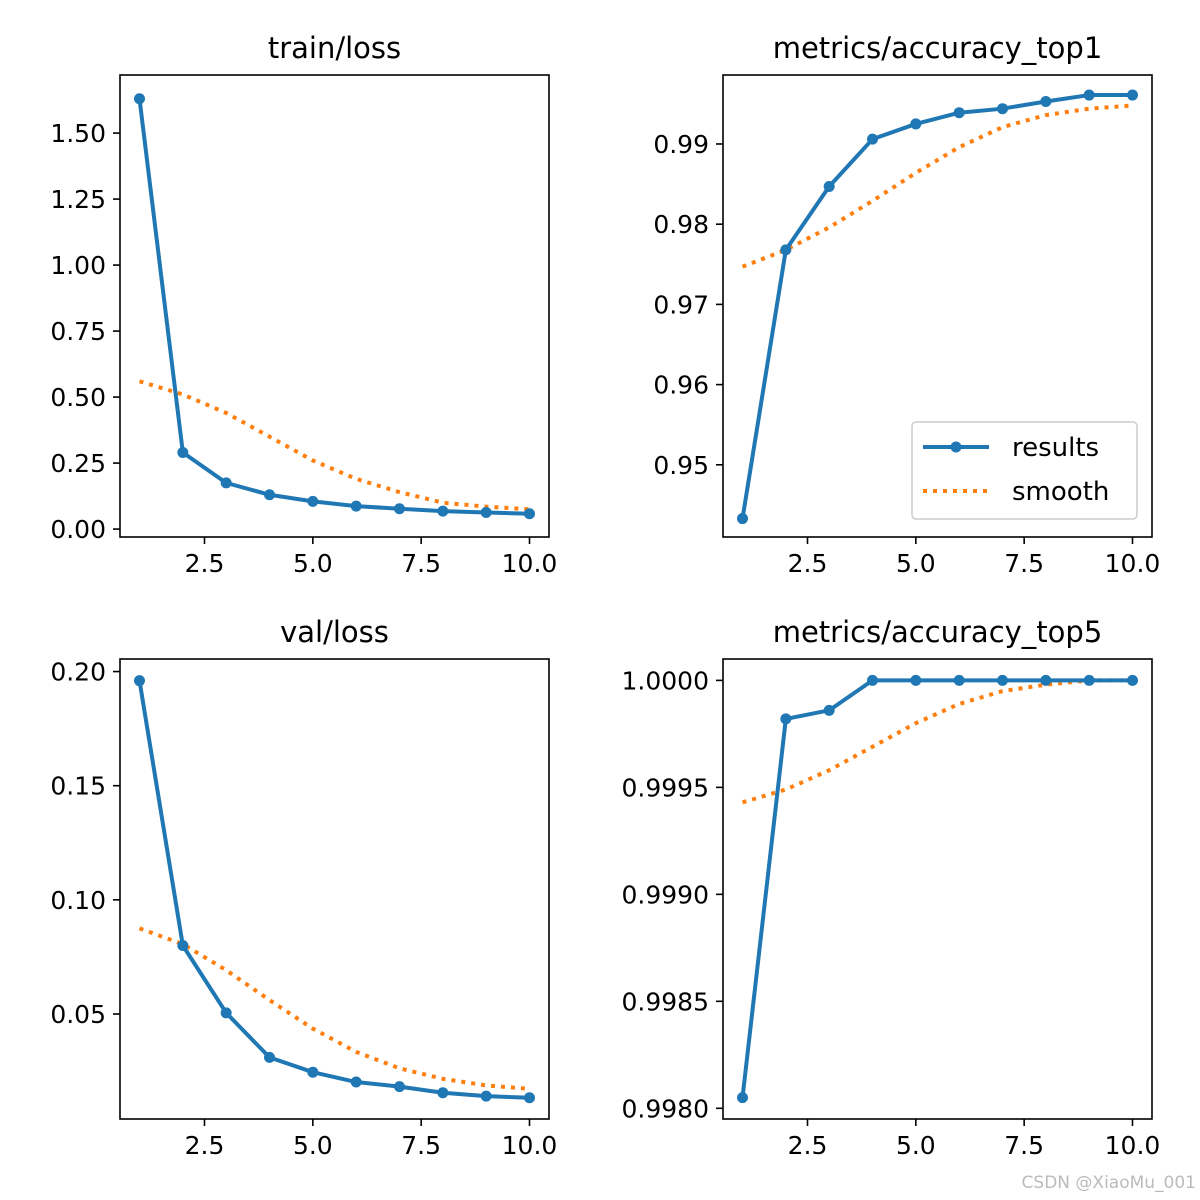  What do you see at coordinates (681, 144) in the screenshot?
I see `y-tick-label: 0.99` at bounding box center [681, 144].